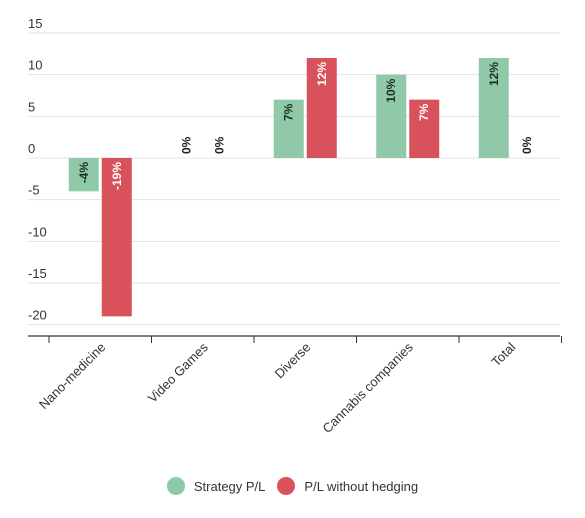  I want to click on y-tick-label: -5, so click(34, 190).